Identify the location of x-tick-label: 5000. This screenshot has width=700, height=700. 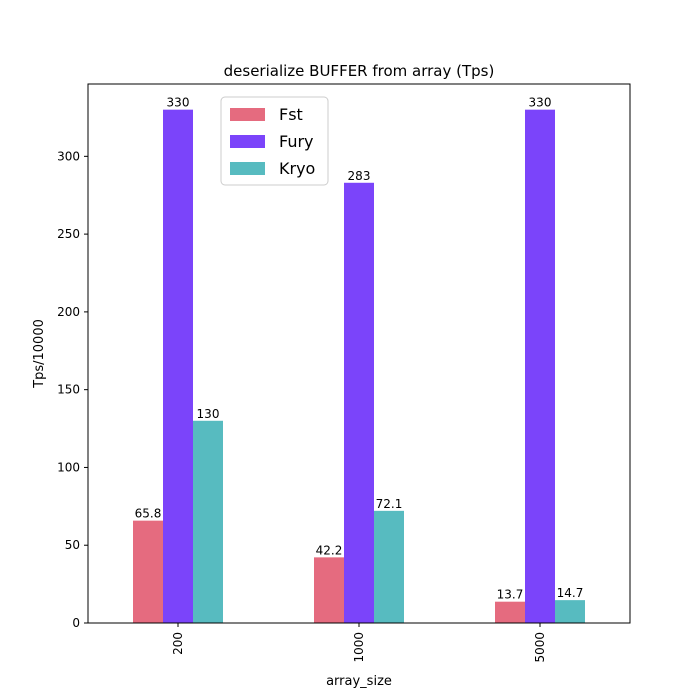
(540, 647).